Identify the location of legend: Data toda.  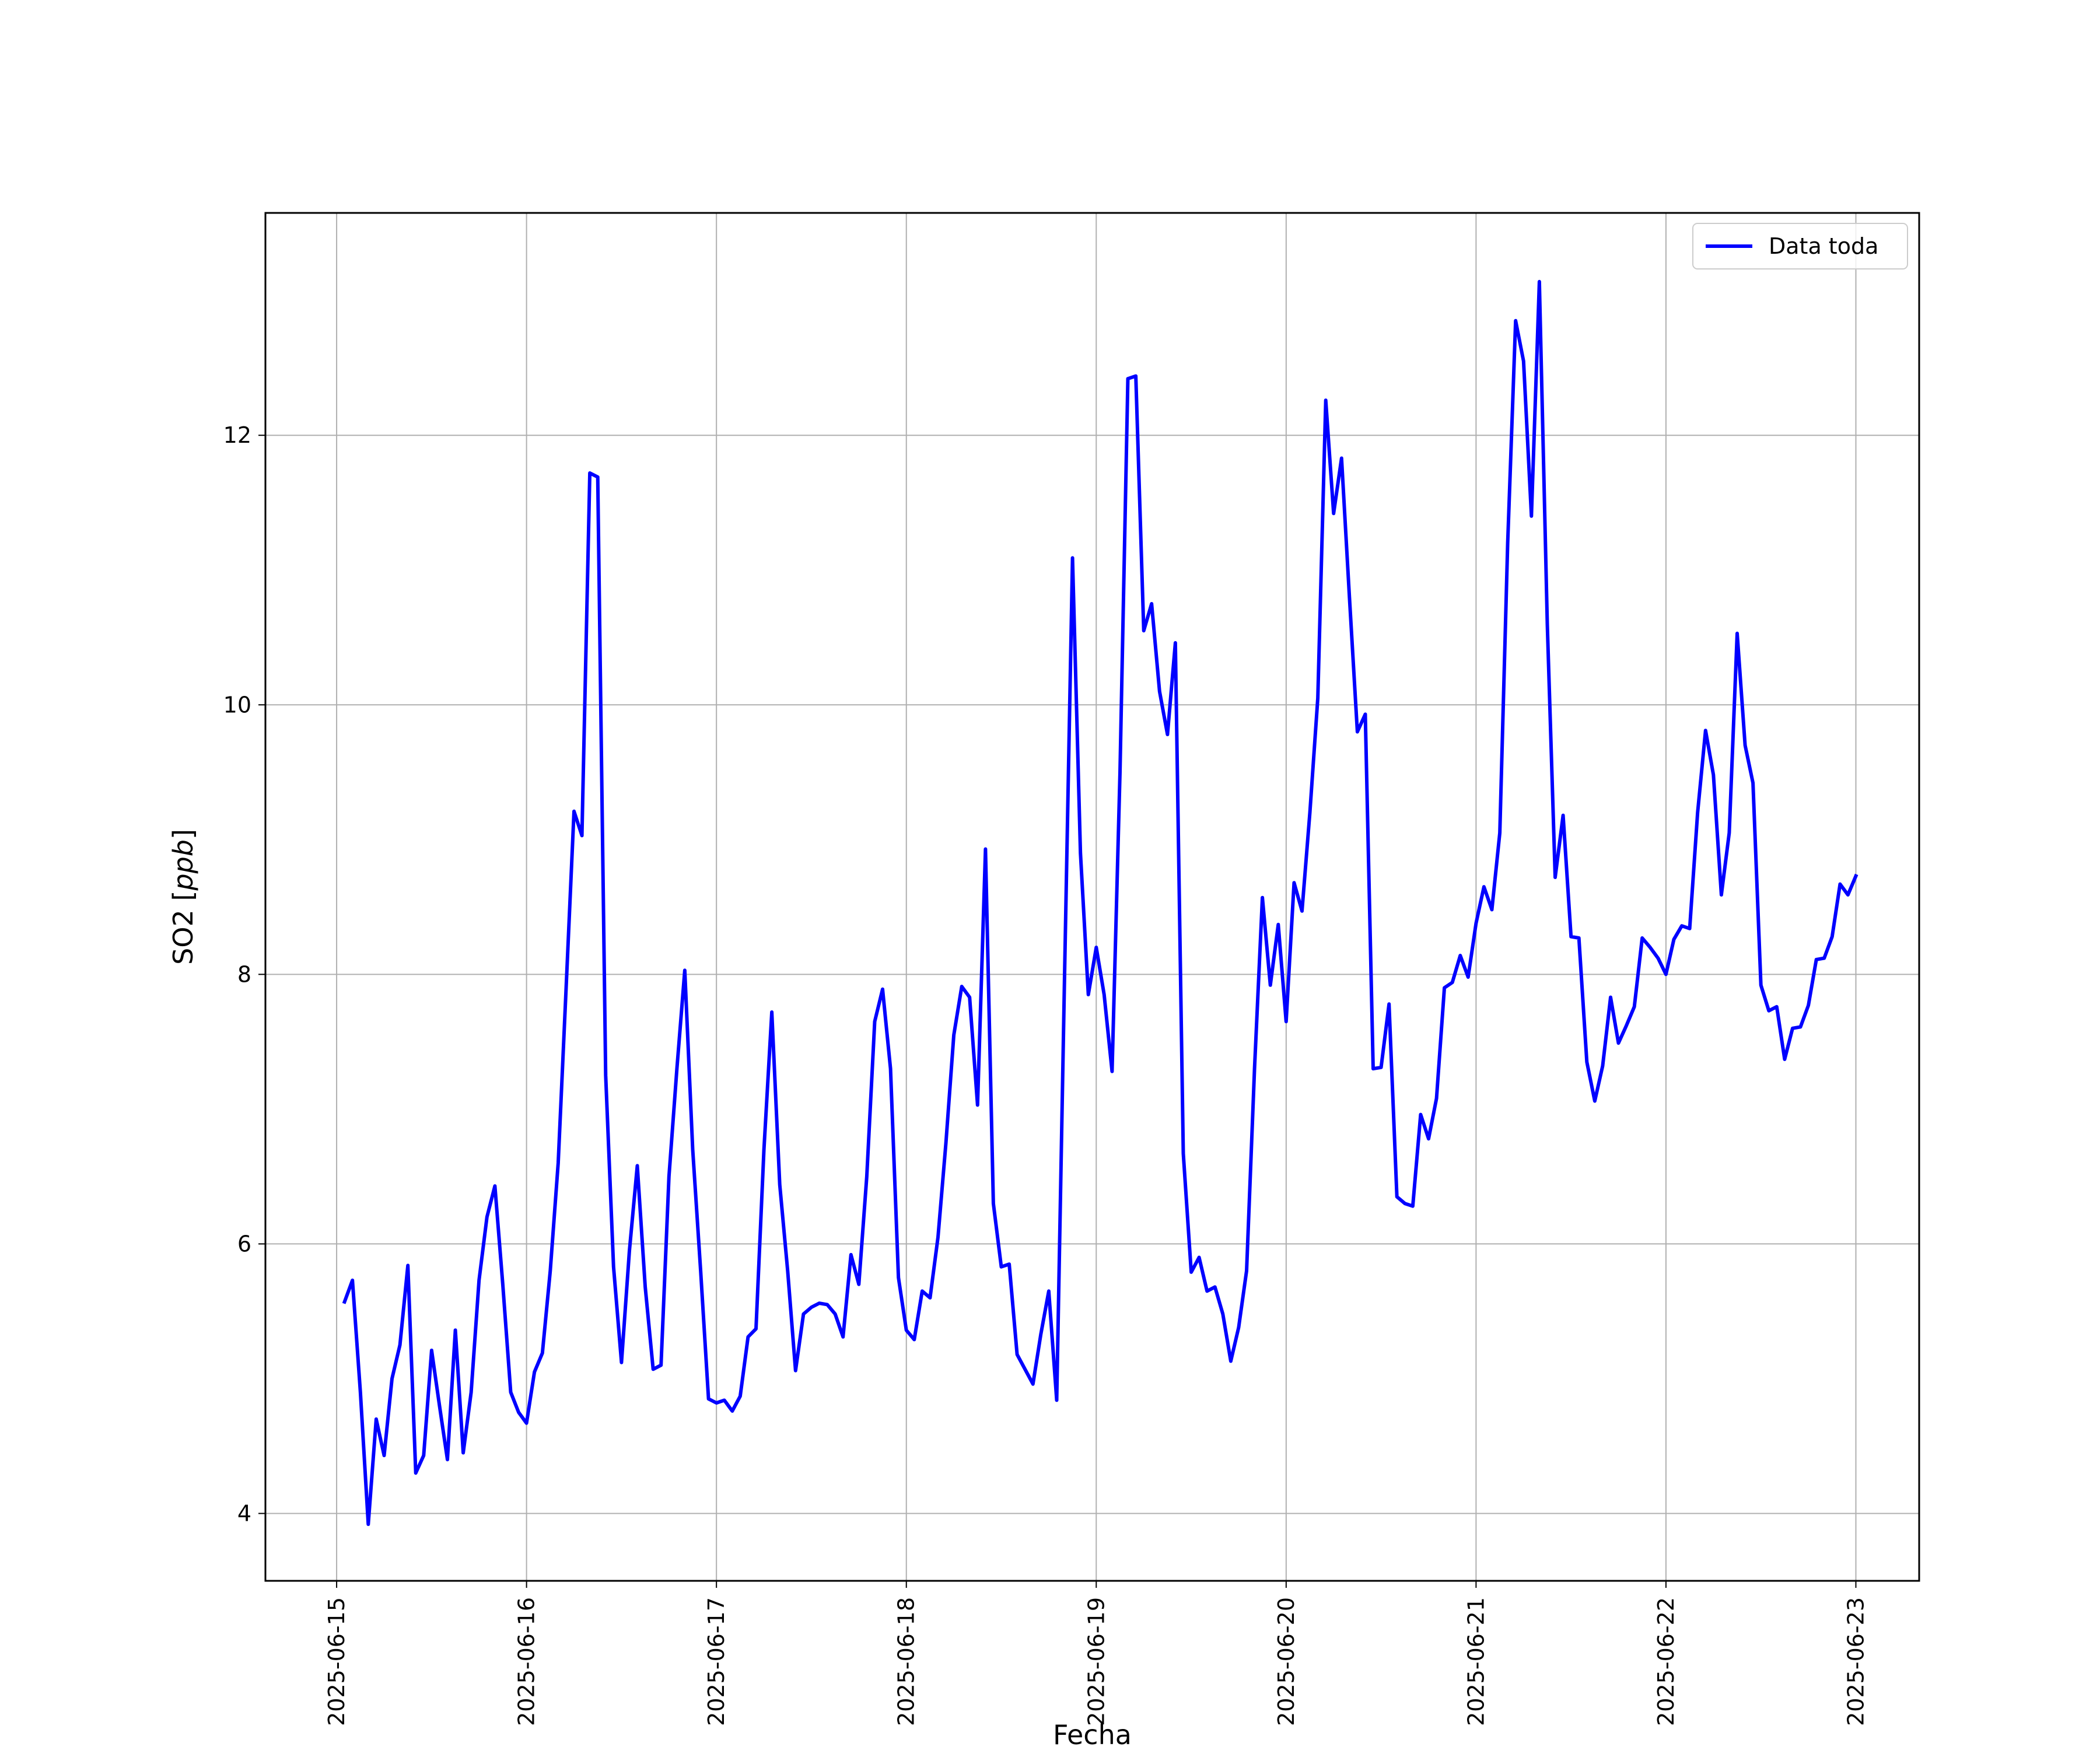
(1800, 246).